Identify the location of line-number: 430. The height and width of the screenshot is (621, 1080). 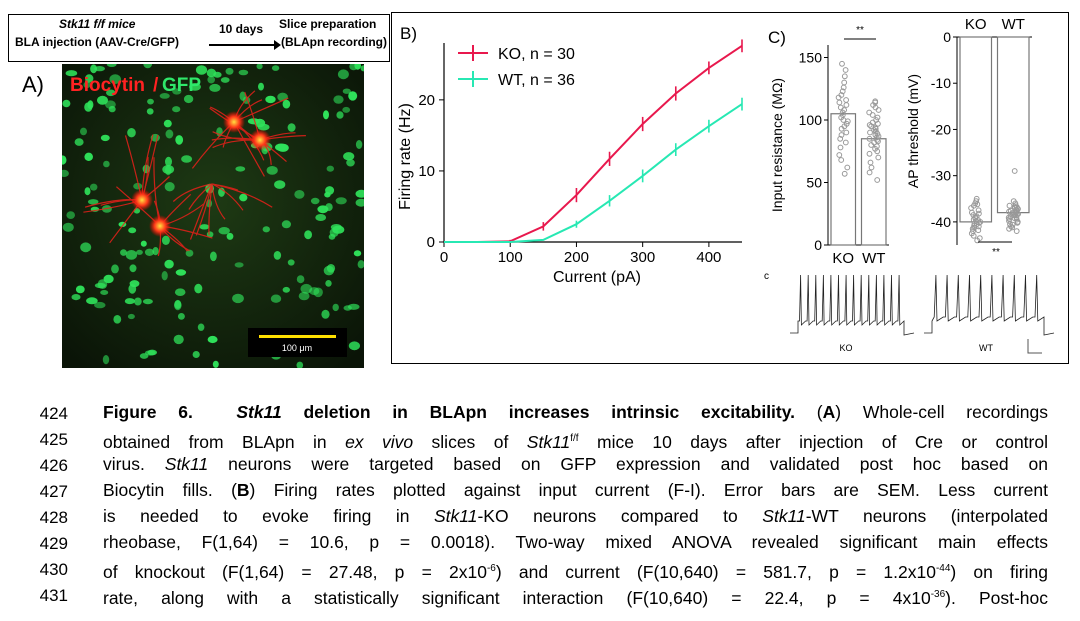
(53, 569).